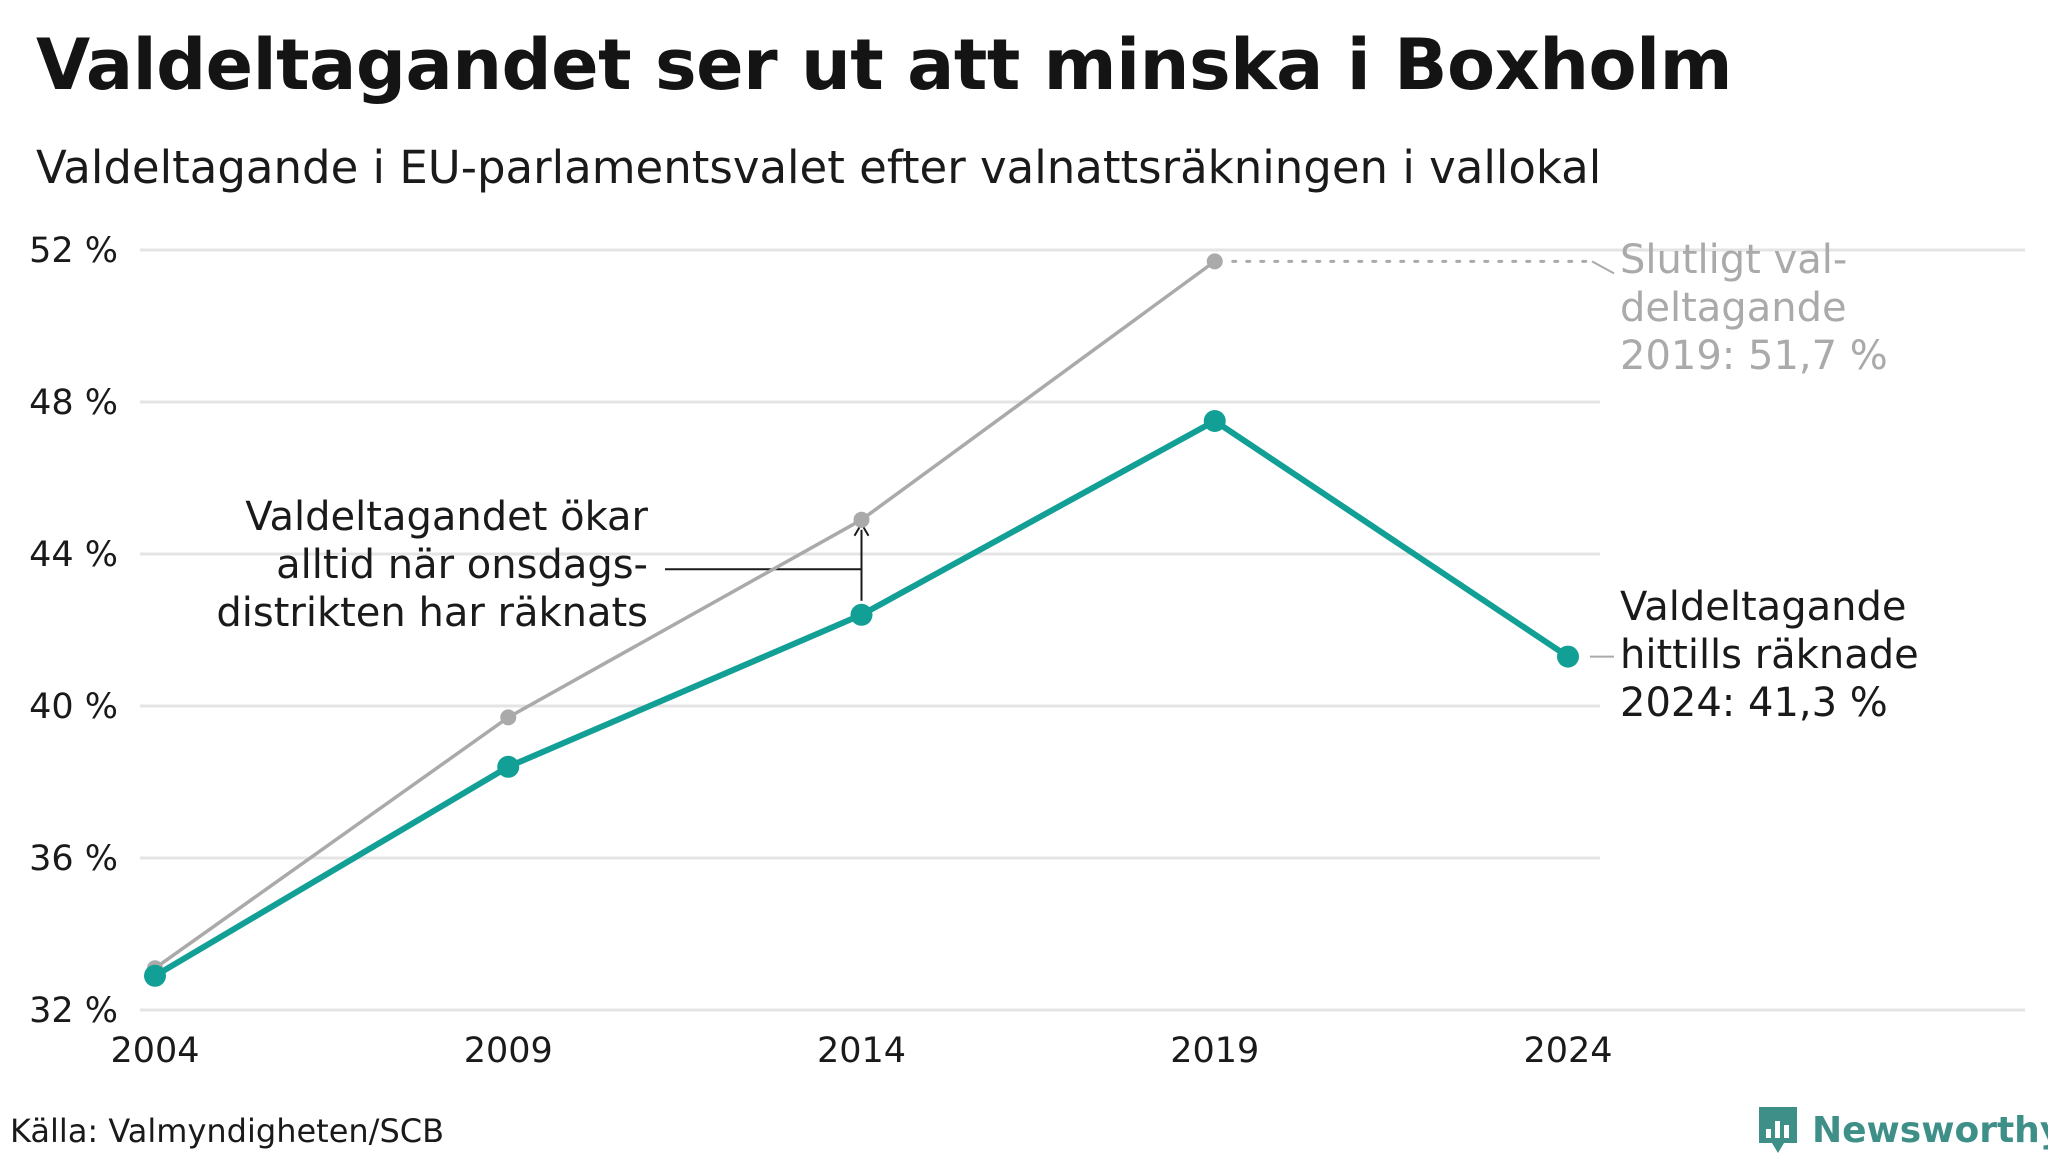 This screenshot has height=1158, width=2048. What do you see at coordinates (1214, 1051) in the screenshot?
I see `x-tick-label: 2019` at bounding box center [1214, 1051].